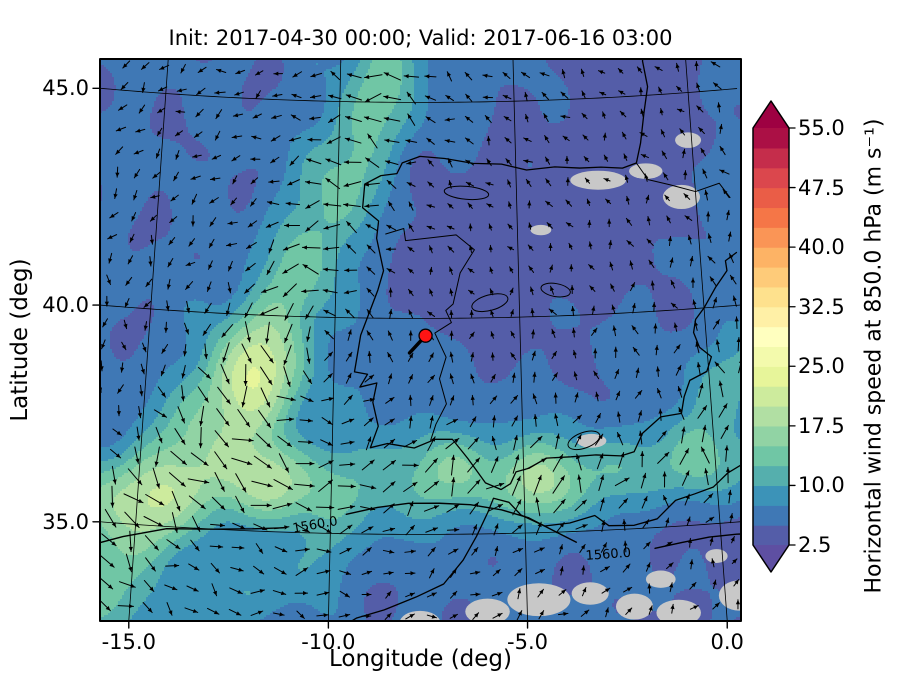 Image resolution: width=900 pixels, height=700 pixels. Describe the element at coordinates (821, 366) in the screenshot. I see `colorbar-tick-label: 25.0` at that location.